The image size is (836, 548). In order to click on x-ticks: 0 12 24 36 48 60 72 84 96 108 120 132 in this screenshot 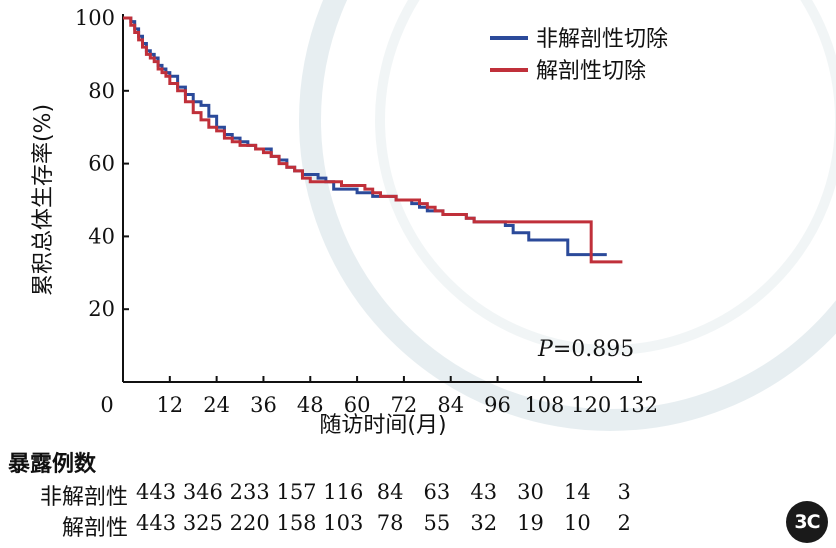, I will do `click(379, 396)`.